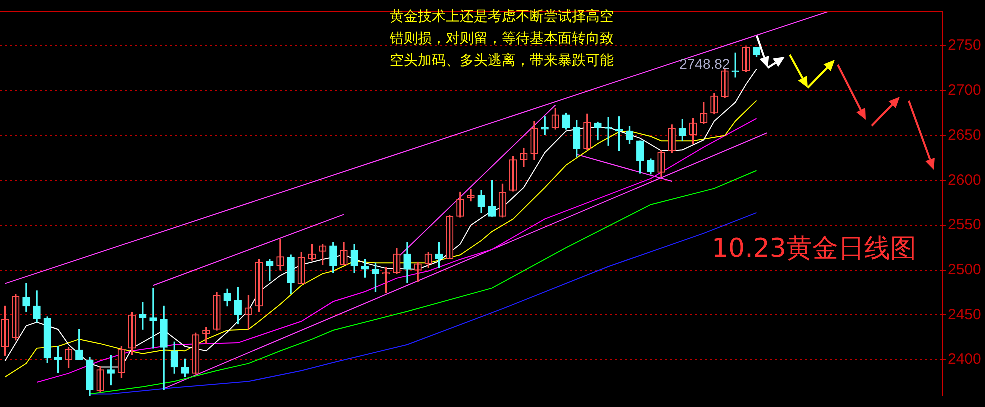 Image resolution: width=985 pixels, height=407 pixels. I want to click on y-tick-label: 2750, so click(965, 45).